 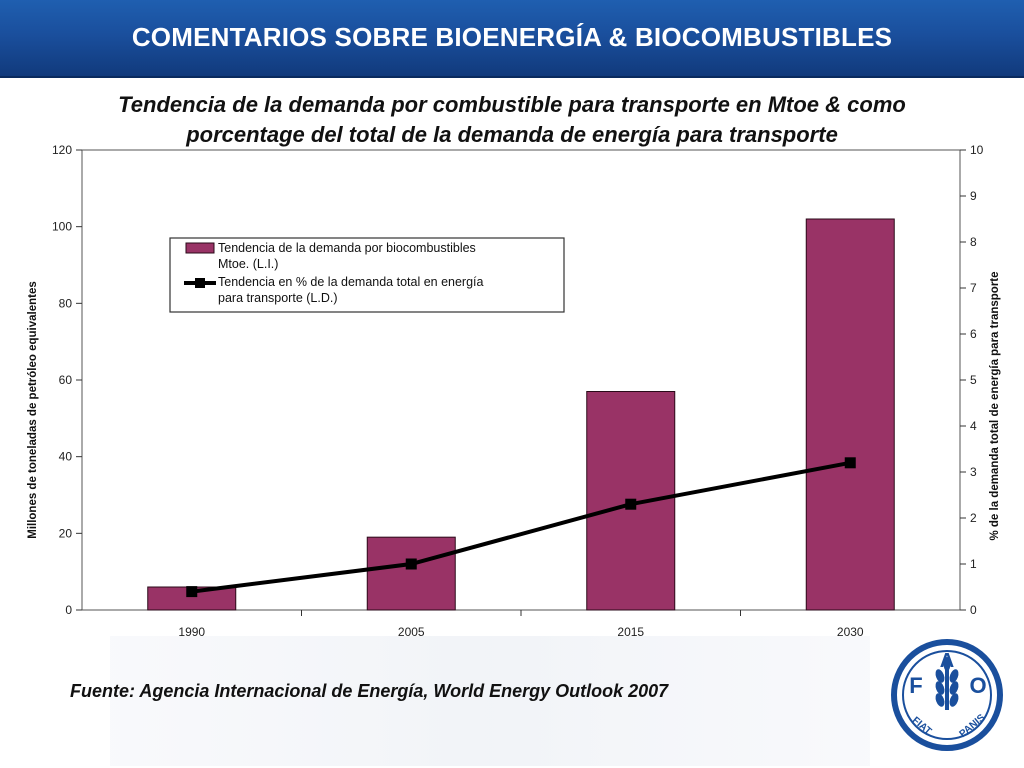 What do you see at coordinates (850, 632) in the screenshot?
I see `x-tick-label: 2030` at bounding box center [850, 632].